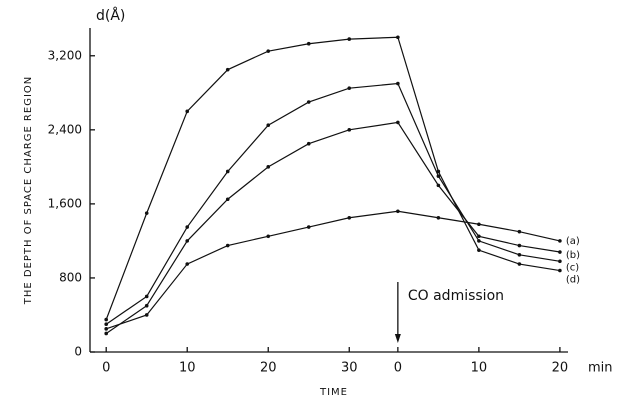 The height and width of the screenshot is (402, 632). Describe the element at coordinates (65, 203) in the screenshot. I see `y-tick-label: 1,600` at that location.